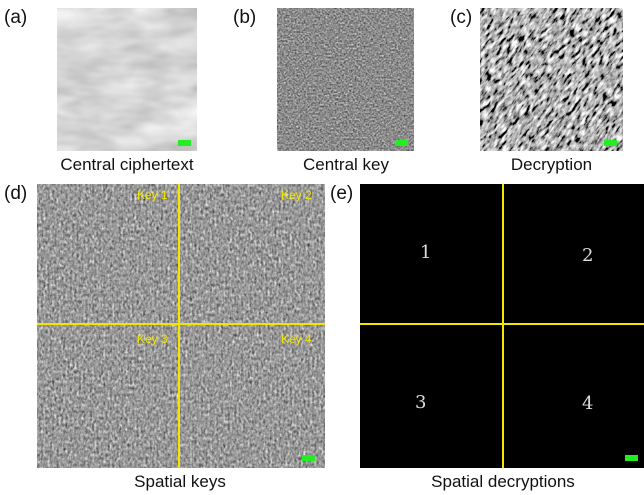  I want to click on key-3-label: Key 3, so click(152, 339).